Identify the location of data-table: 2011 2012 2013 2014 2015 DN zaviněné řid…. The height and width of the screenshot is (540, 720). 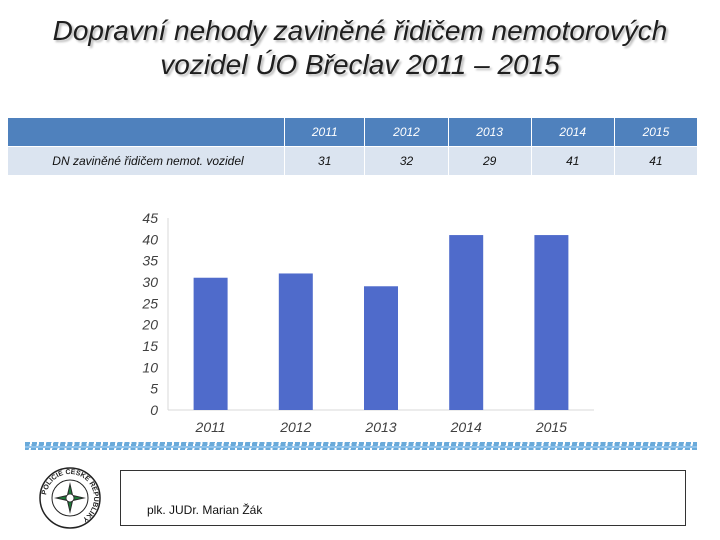
(353, 146).